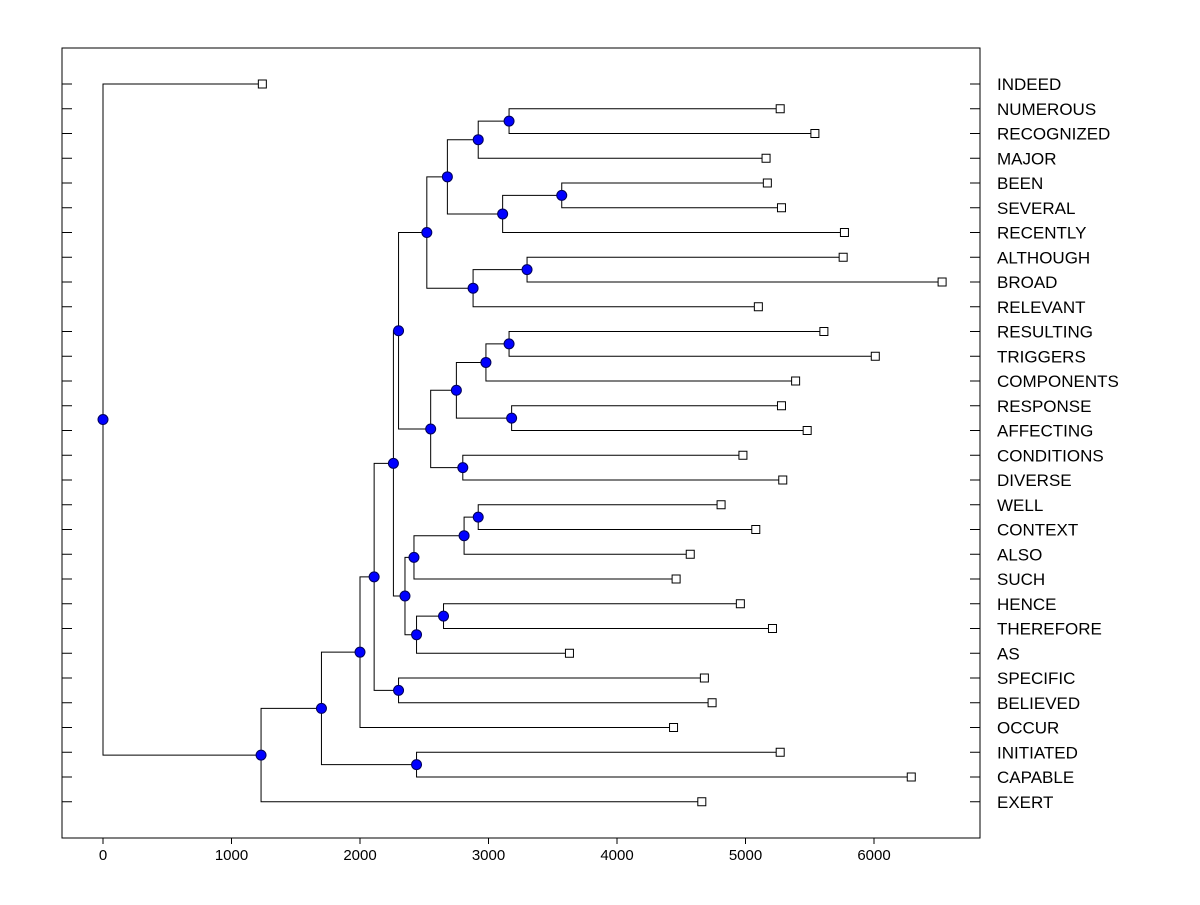  Describe the element at coordinates (1049, 629) in the screenshot. I see `leaf-label: THEREFORE` at that location.